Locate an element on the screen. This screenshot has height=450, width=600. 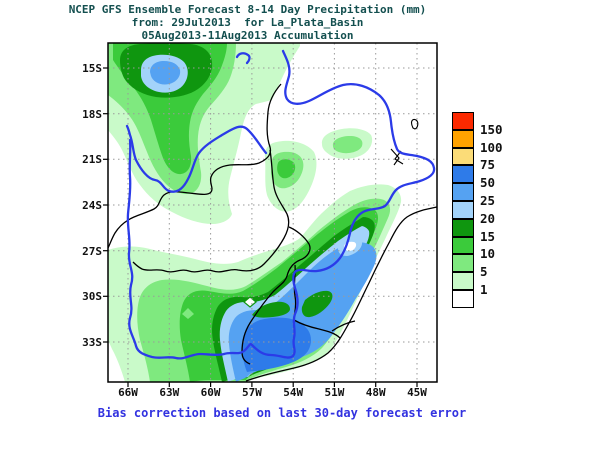
lon-label: 54W is located at coordinates (293, 392).